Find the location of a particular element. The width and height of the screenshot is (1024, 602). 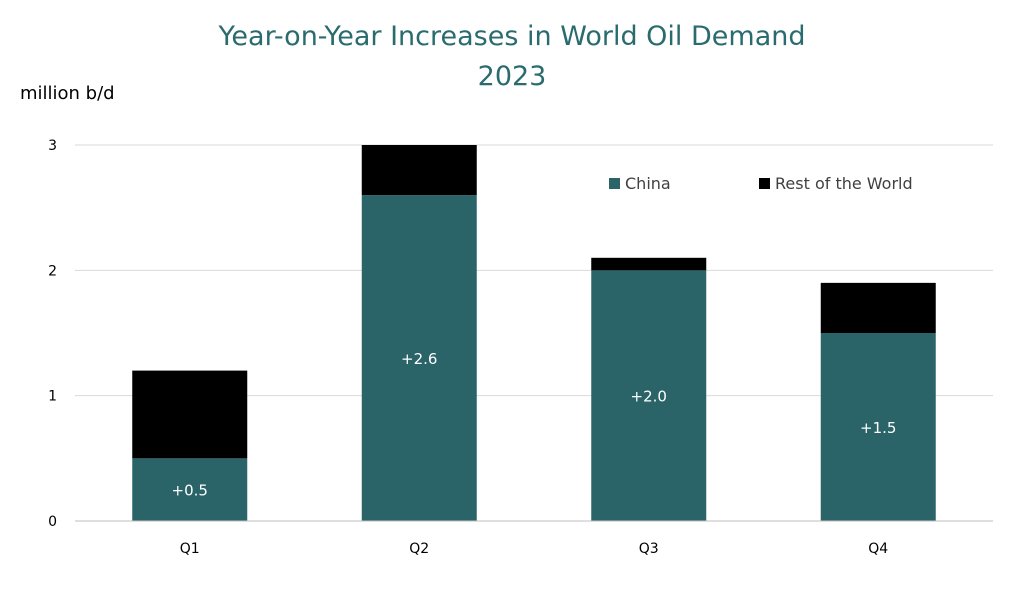

x-tick-label: Q1 is located at coordinates (190, 549).